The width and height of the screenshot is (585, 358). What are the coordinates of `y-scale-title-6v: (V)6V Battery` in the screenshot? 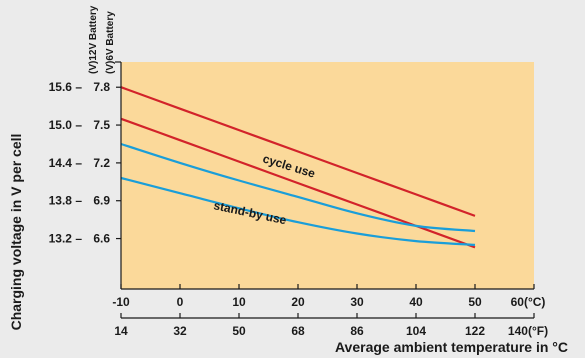 It's located at (110, 42).